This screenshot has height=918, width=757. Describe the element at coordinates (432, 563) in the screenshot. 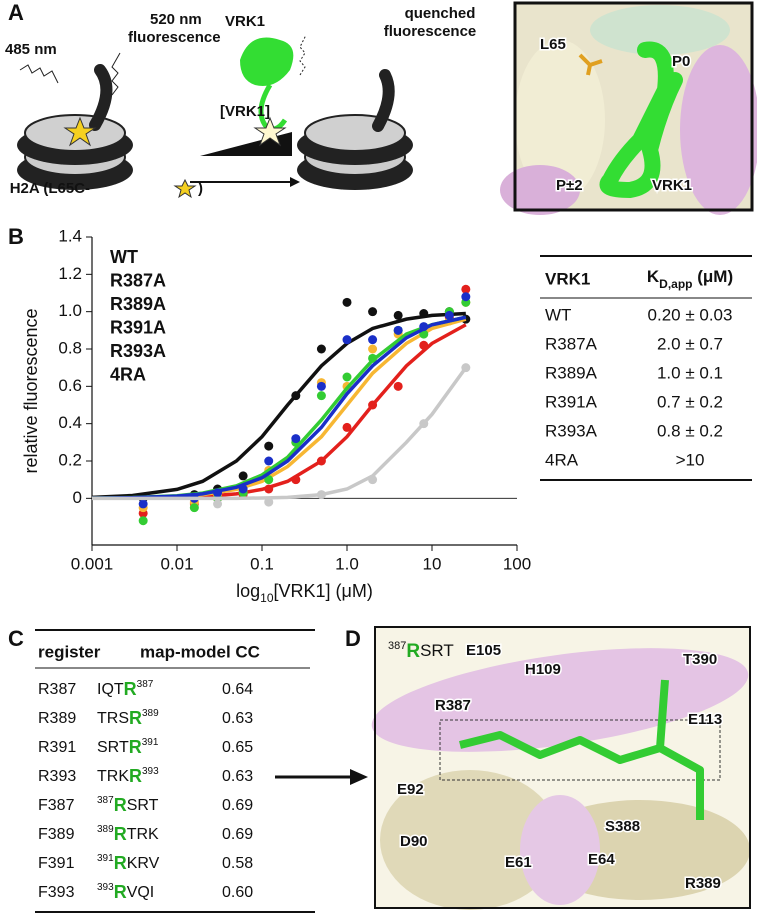

I see `x-tick-label: 10` at that location.